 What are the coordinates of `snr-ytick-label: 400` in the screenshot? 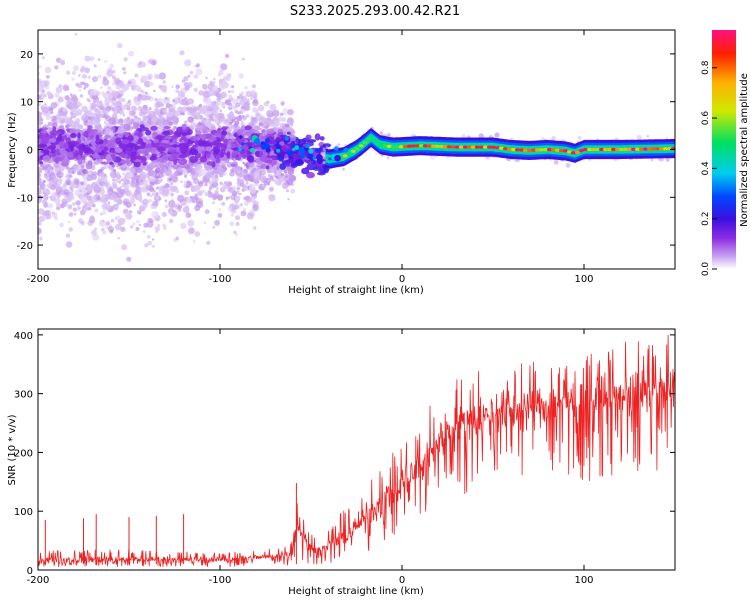 It's located at (23, 336).